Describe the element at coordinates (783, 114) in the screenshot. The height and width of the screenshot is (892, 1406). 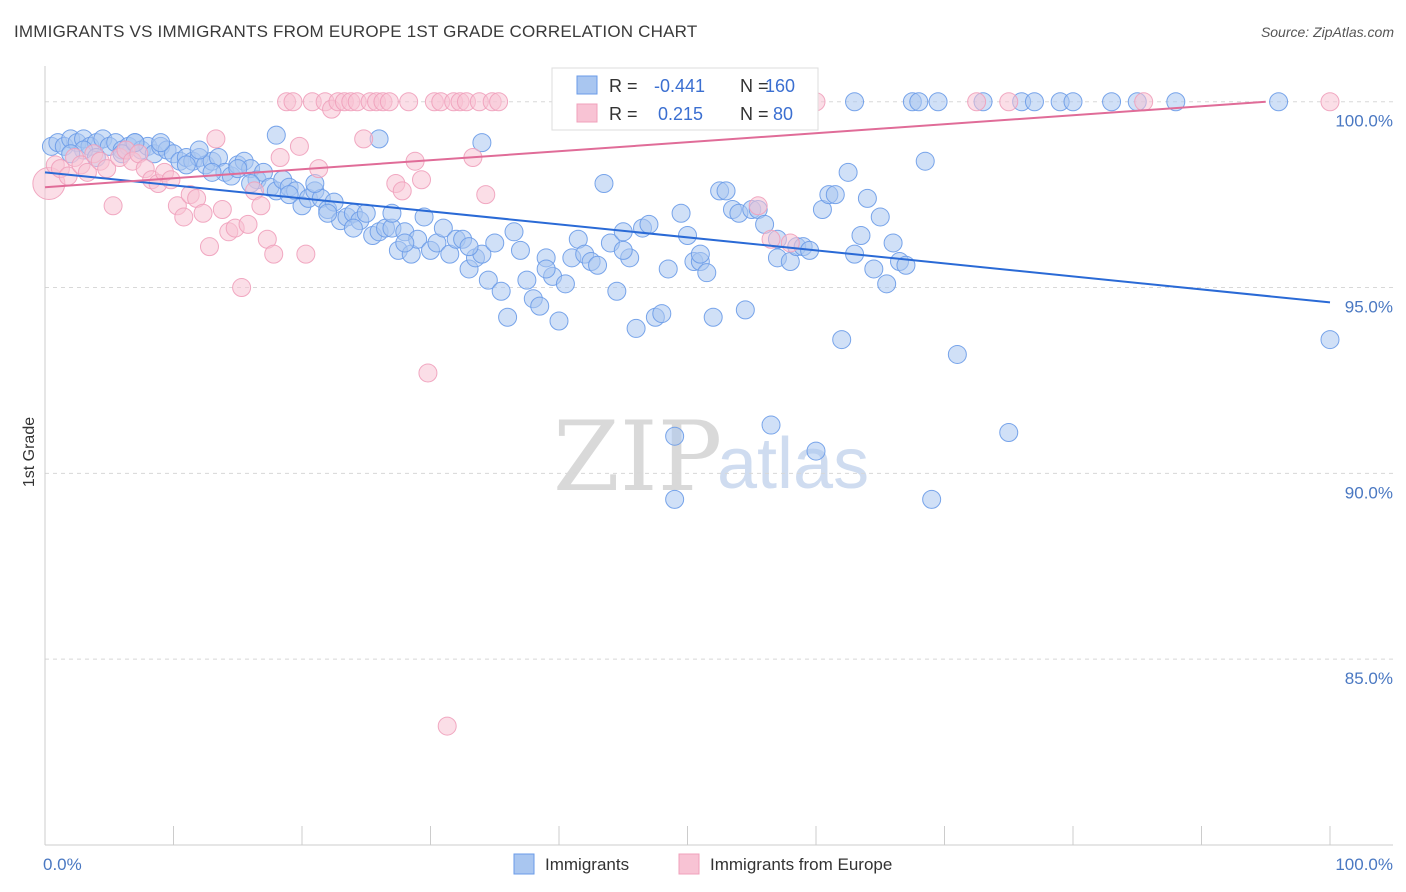
I see `stats-n-value-europe: 80` at that location.